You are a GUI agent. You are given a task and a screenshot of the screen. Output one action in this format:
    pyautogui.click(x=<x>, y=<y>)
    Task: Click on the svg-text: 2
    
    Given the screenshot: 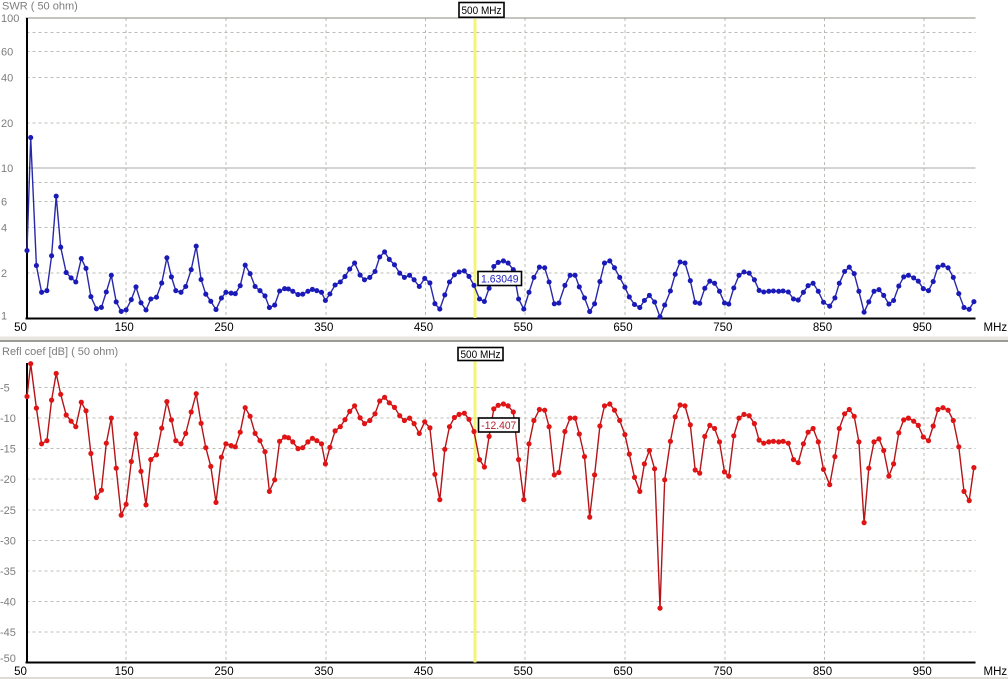 What is the action you would take?
    pyautogui.click(x=4, y=274)
    